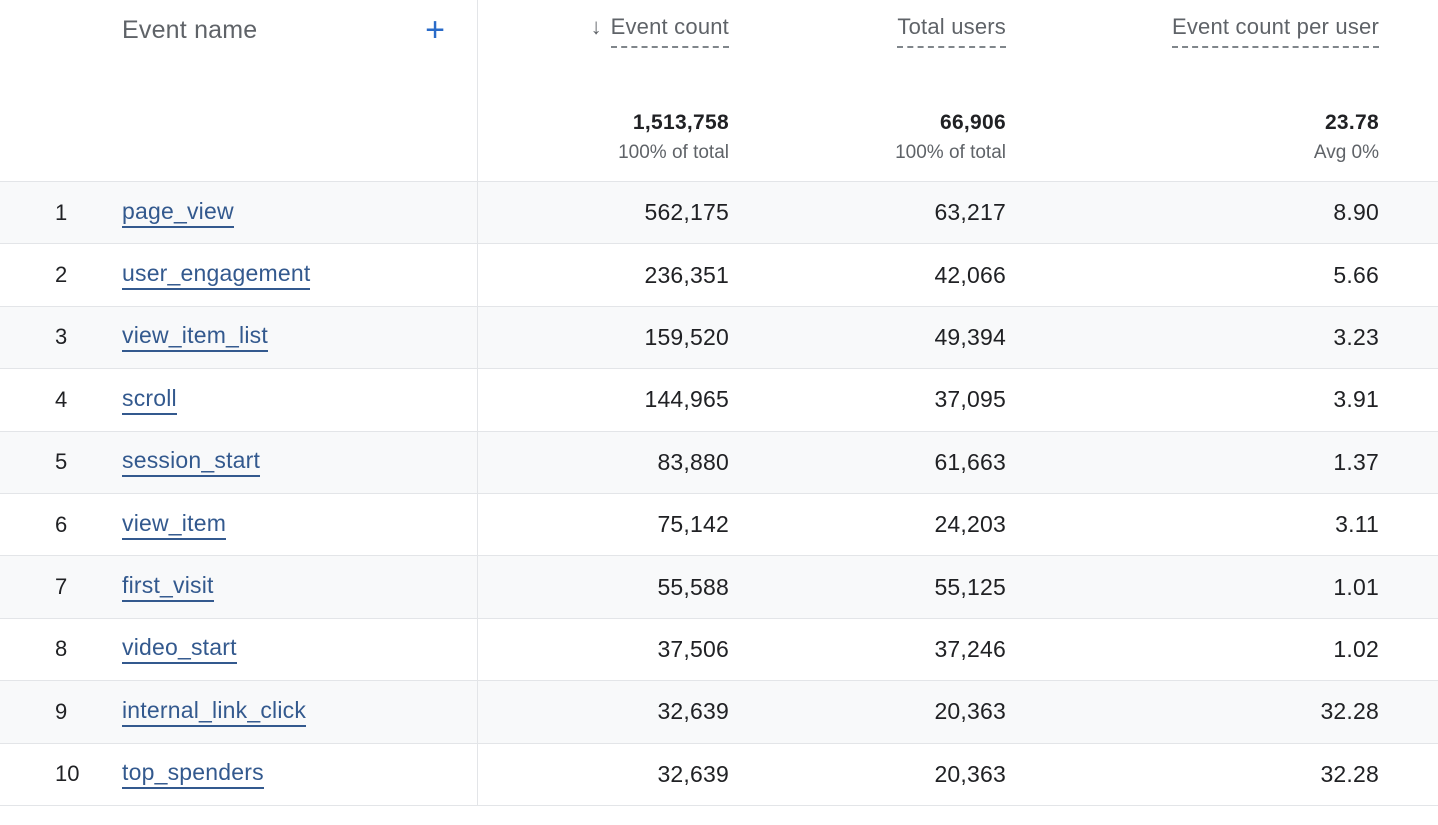 The width and height of the screenshot is (1438, 825). I want to click on event-count-per-user-value: 3.11, so click(1357, 524).